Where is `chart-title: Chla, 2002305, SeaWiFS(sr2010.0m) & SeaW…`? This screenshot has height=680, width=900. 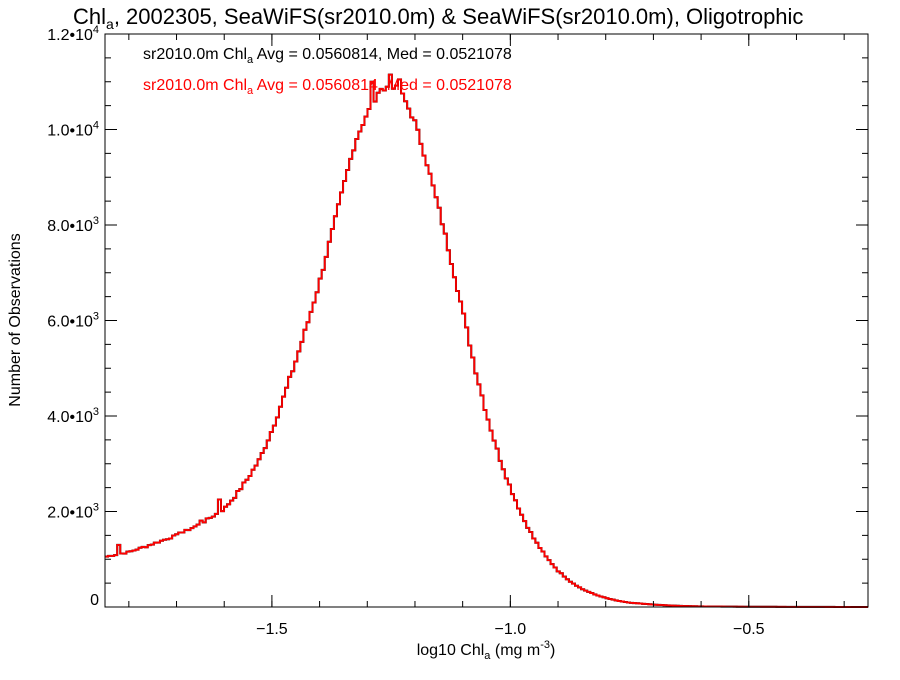 chart-title: Chla, 2002305, SeaWiFS(sr2010.0m) & SeaW… is located at coordinates (438, 18).